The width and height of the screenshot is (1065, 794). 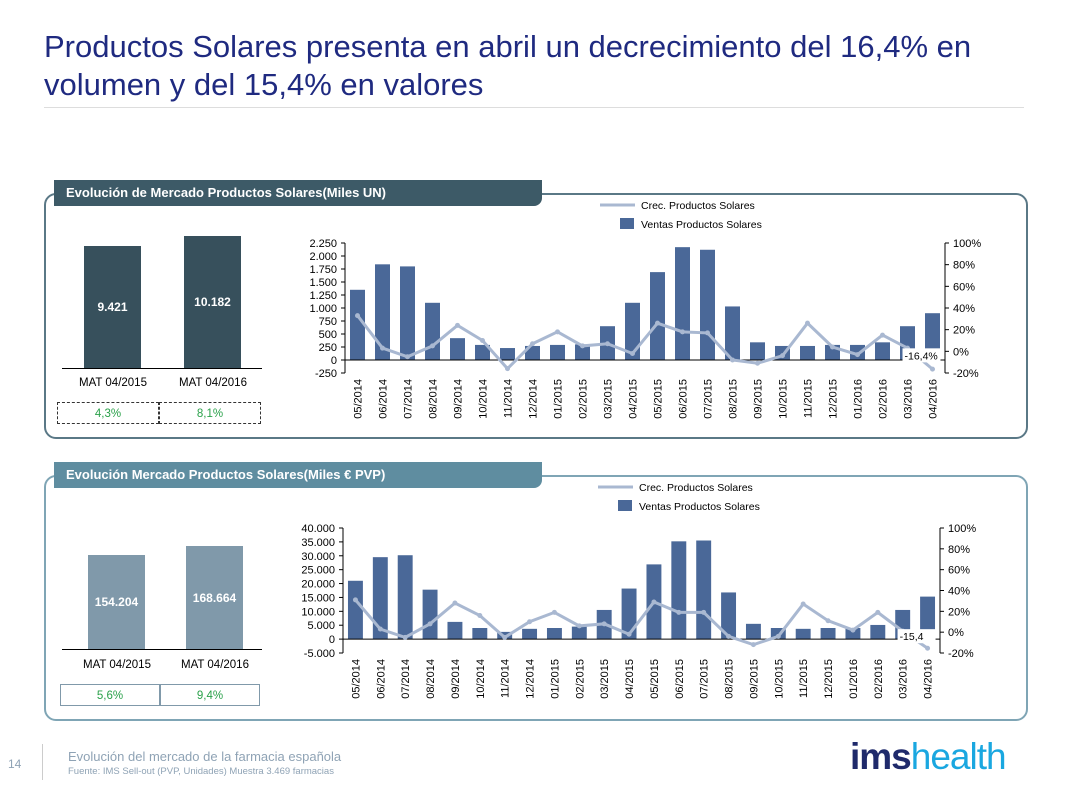 What do you see at coordinates (754, 679) in the screenshot?
I see `x-tick-label: 09/2015` at bounding box center [754, 679].